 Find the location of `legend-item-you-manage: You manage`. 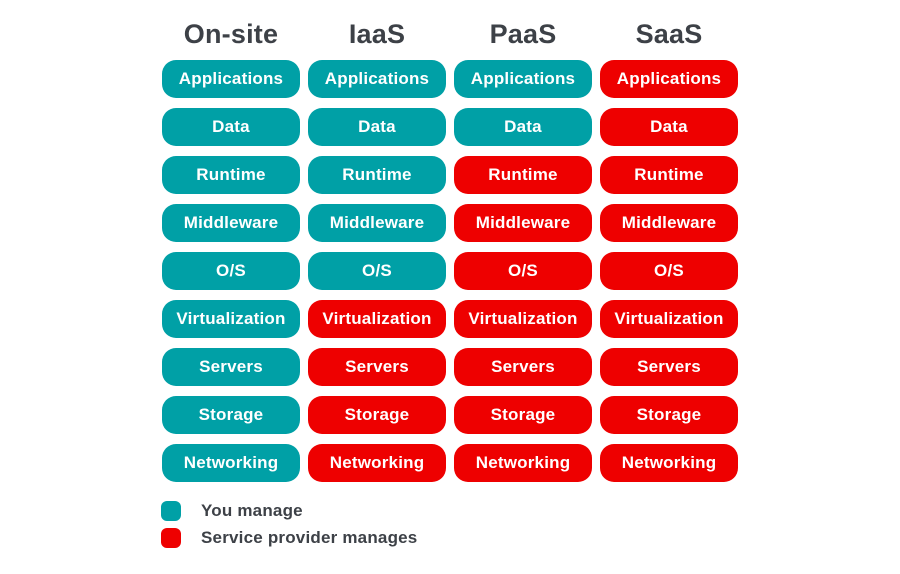

legend-item-you-manage: You manage is located at coordinates (289, 510).